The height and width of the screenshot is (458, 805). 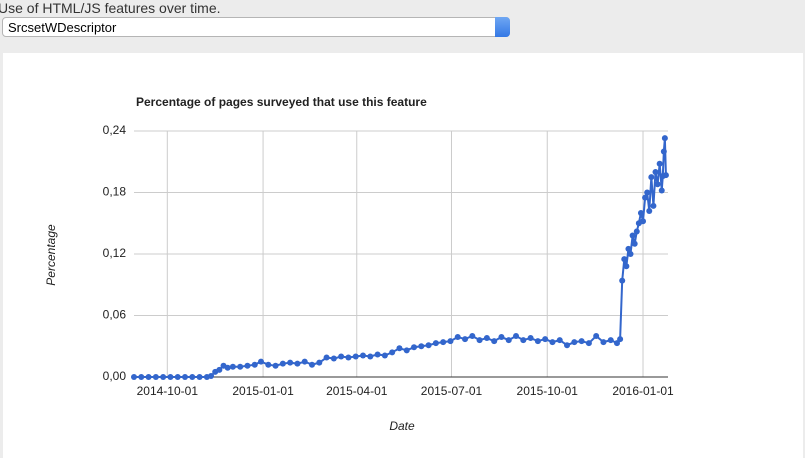 What do you see at coordinates (115, 253) in the screenshot?
I see `y-tick-label: 0,12` at bounding box center [115, 253].